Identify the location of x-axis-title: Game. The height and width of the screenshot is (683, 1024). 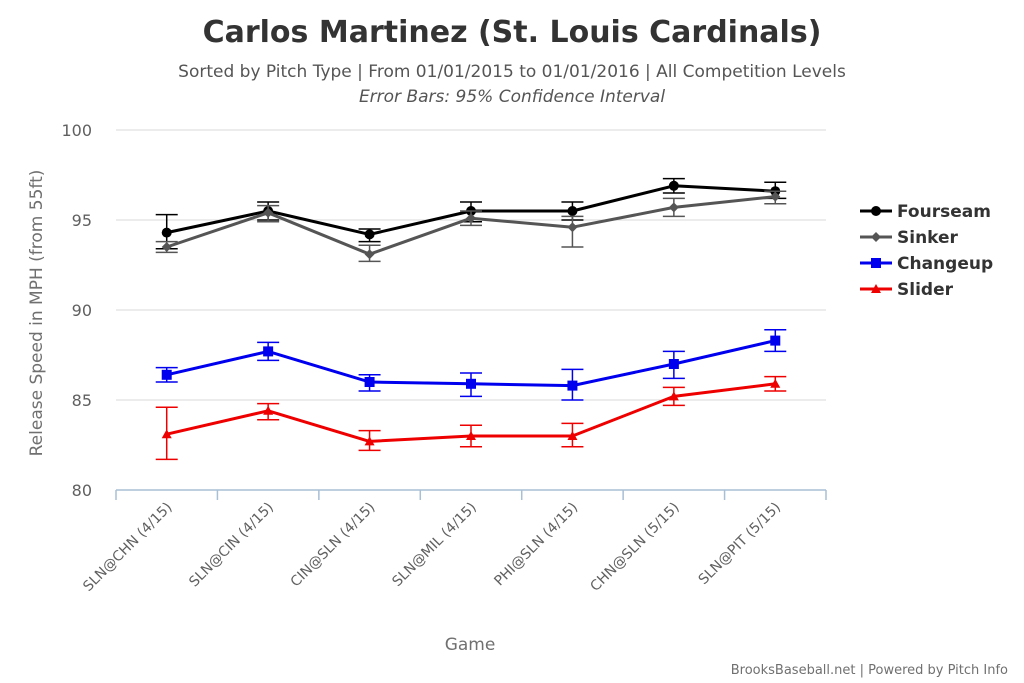
(470, 645).